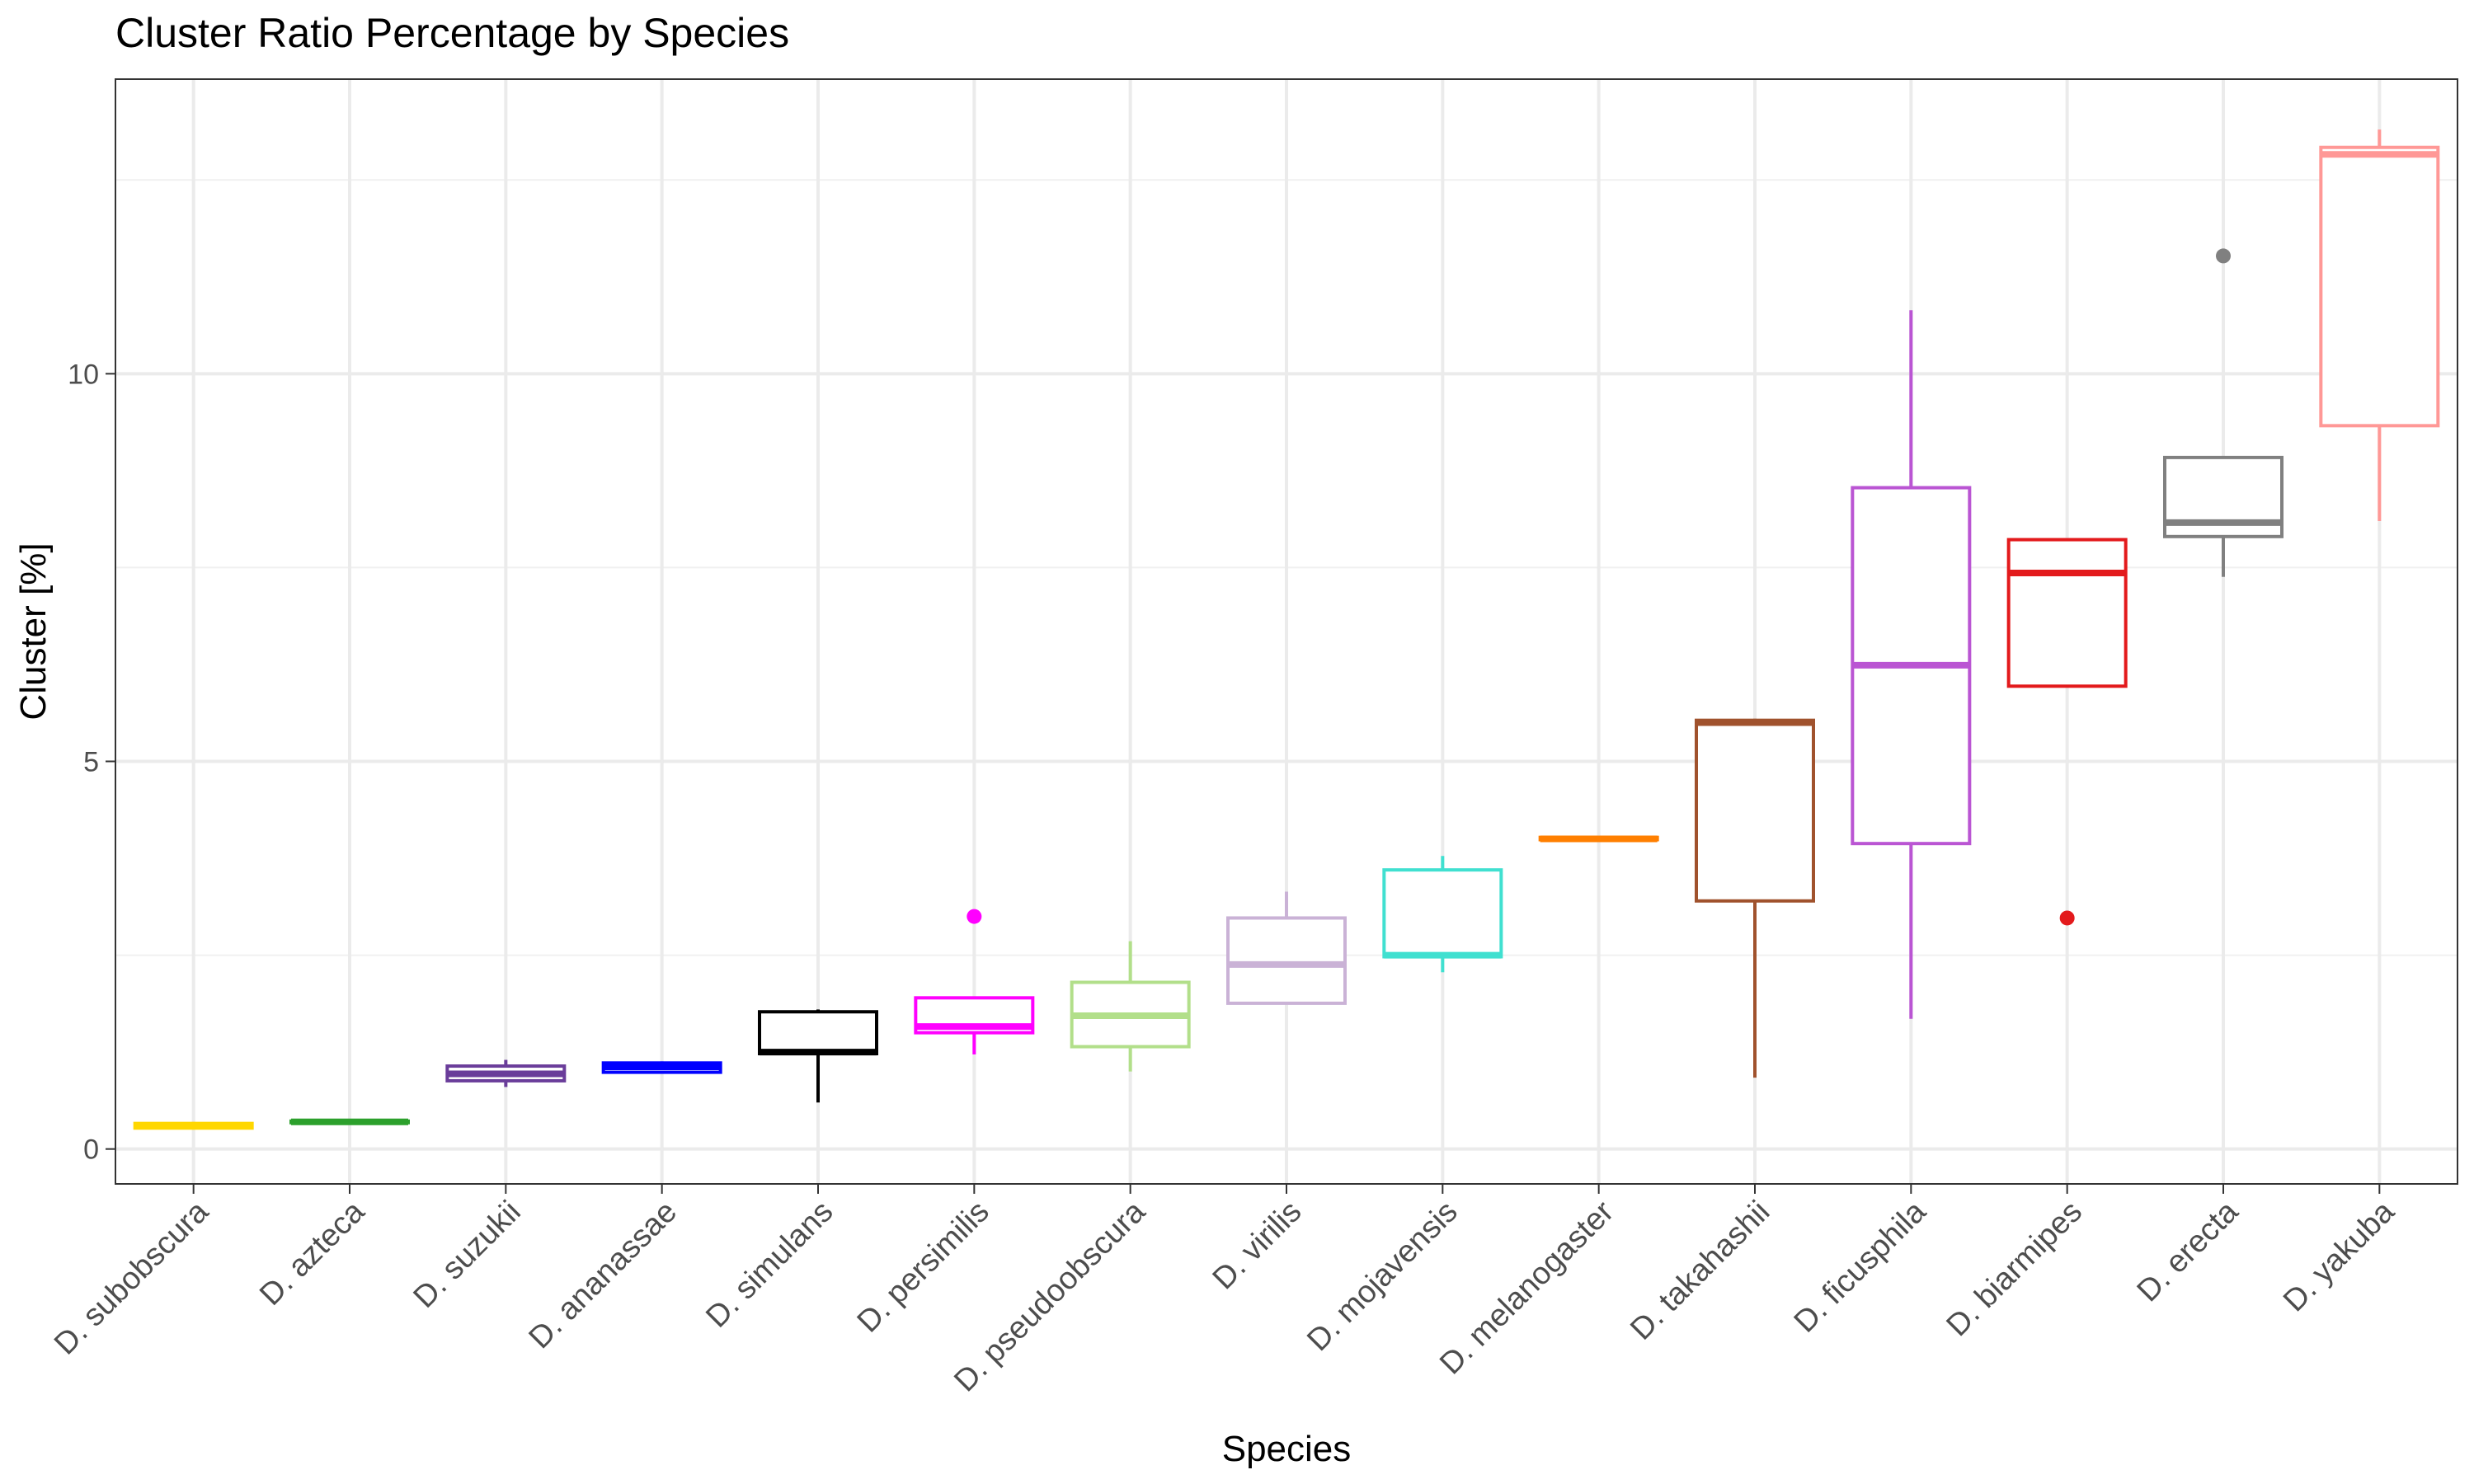  What do you see at coordinates (452, 33) in the screenshot?
I see `chart-title: Cluster Ratio Percentage by Species` at bounding box center [452, 33].